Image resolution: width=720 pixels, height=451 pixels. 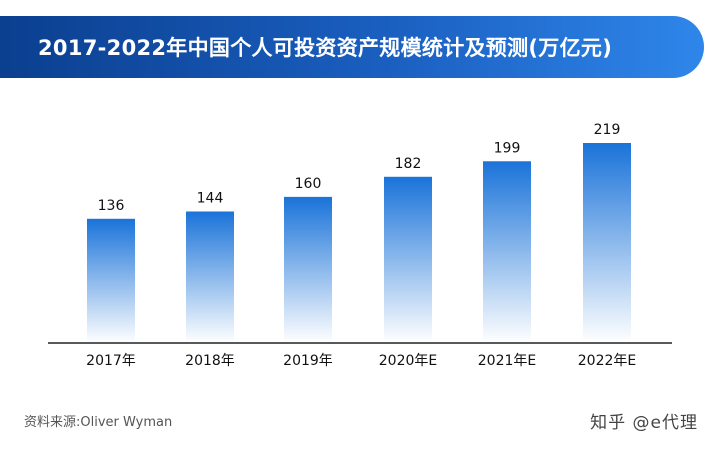 I want to click on bar-2018年, so click(x=210, y=277).